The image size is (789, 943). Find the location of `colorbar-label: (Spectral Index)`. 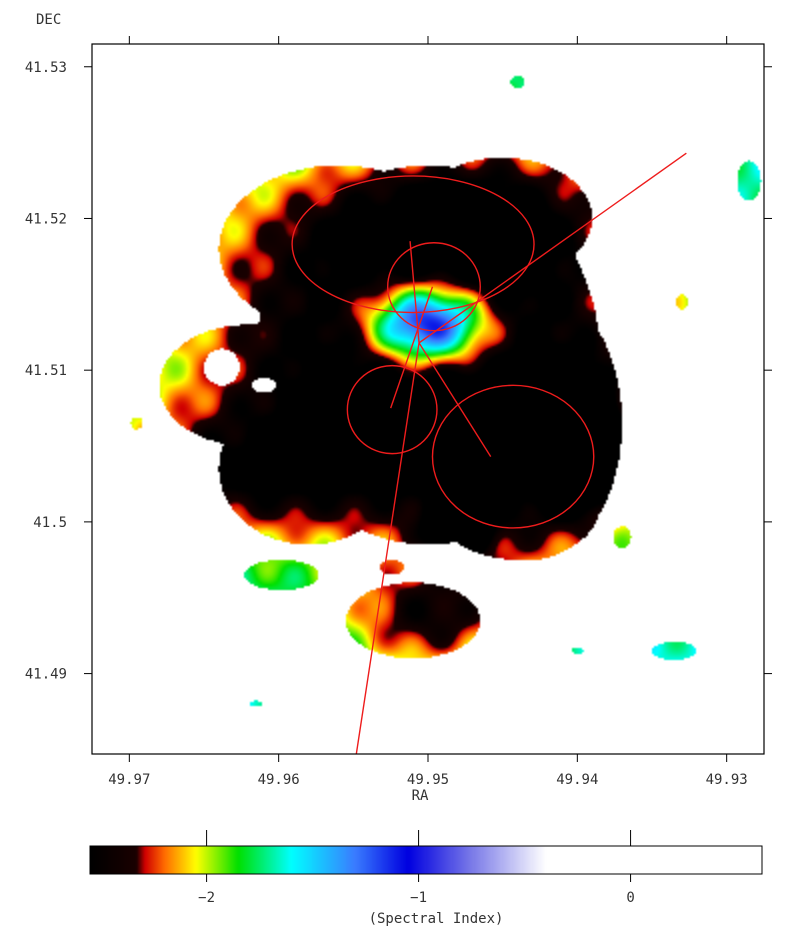

colorbar-label: (Spectral Index) is located at coordinates (436, 919).